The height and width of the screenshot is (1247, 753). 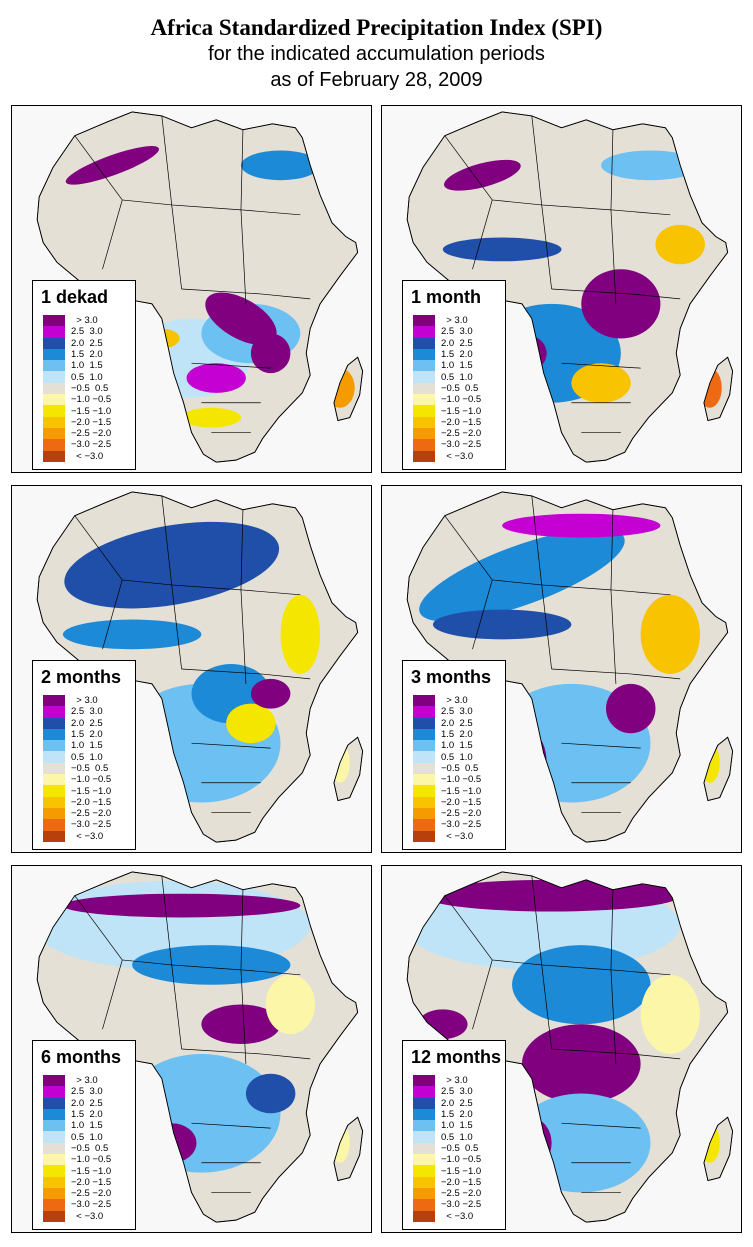 What do you see at coordinates (81, 677) in the screenshot?
I see `period-label: 2 months` at bounding box center [81, 677].